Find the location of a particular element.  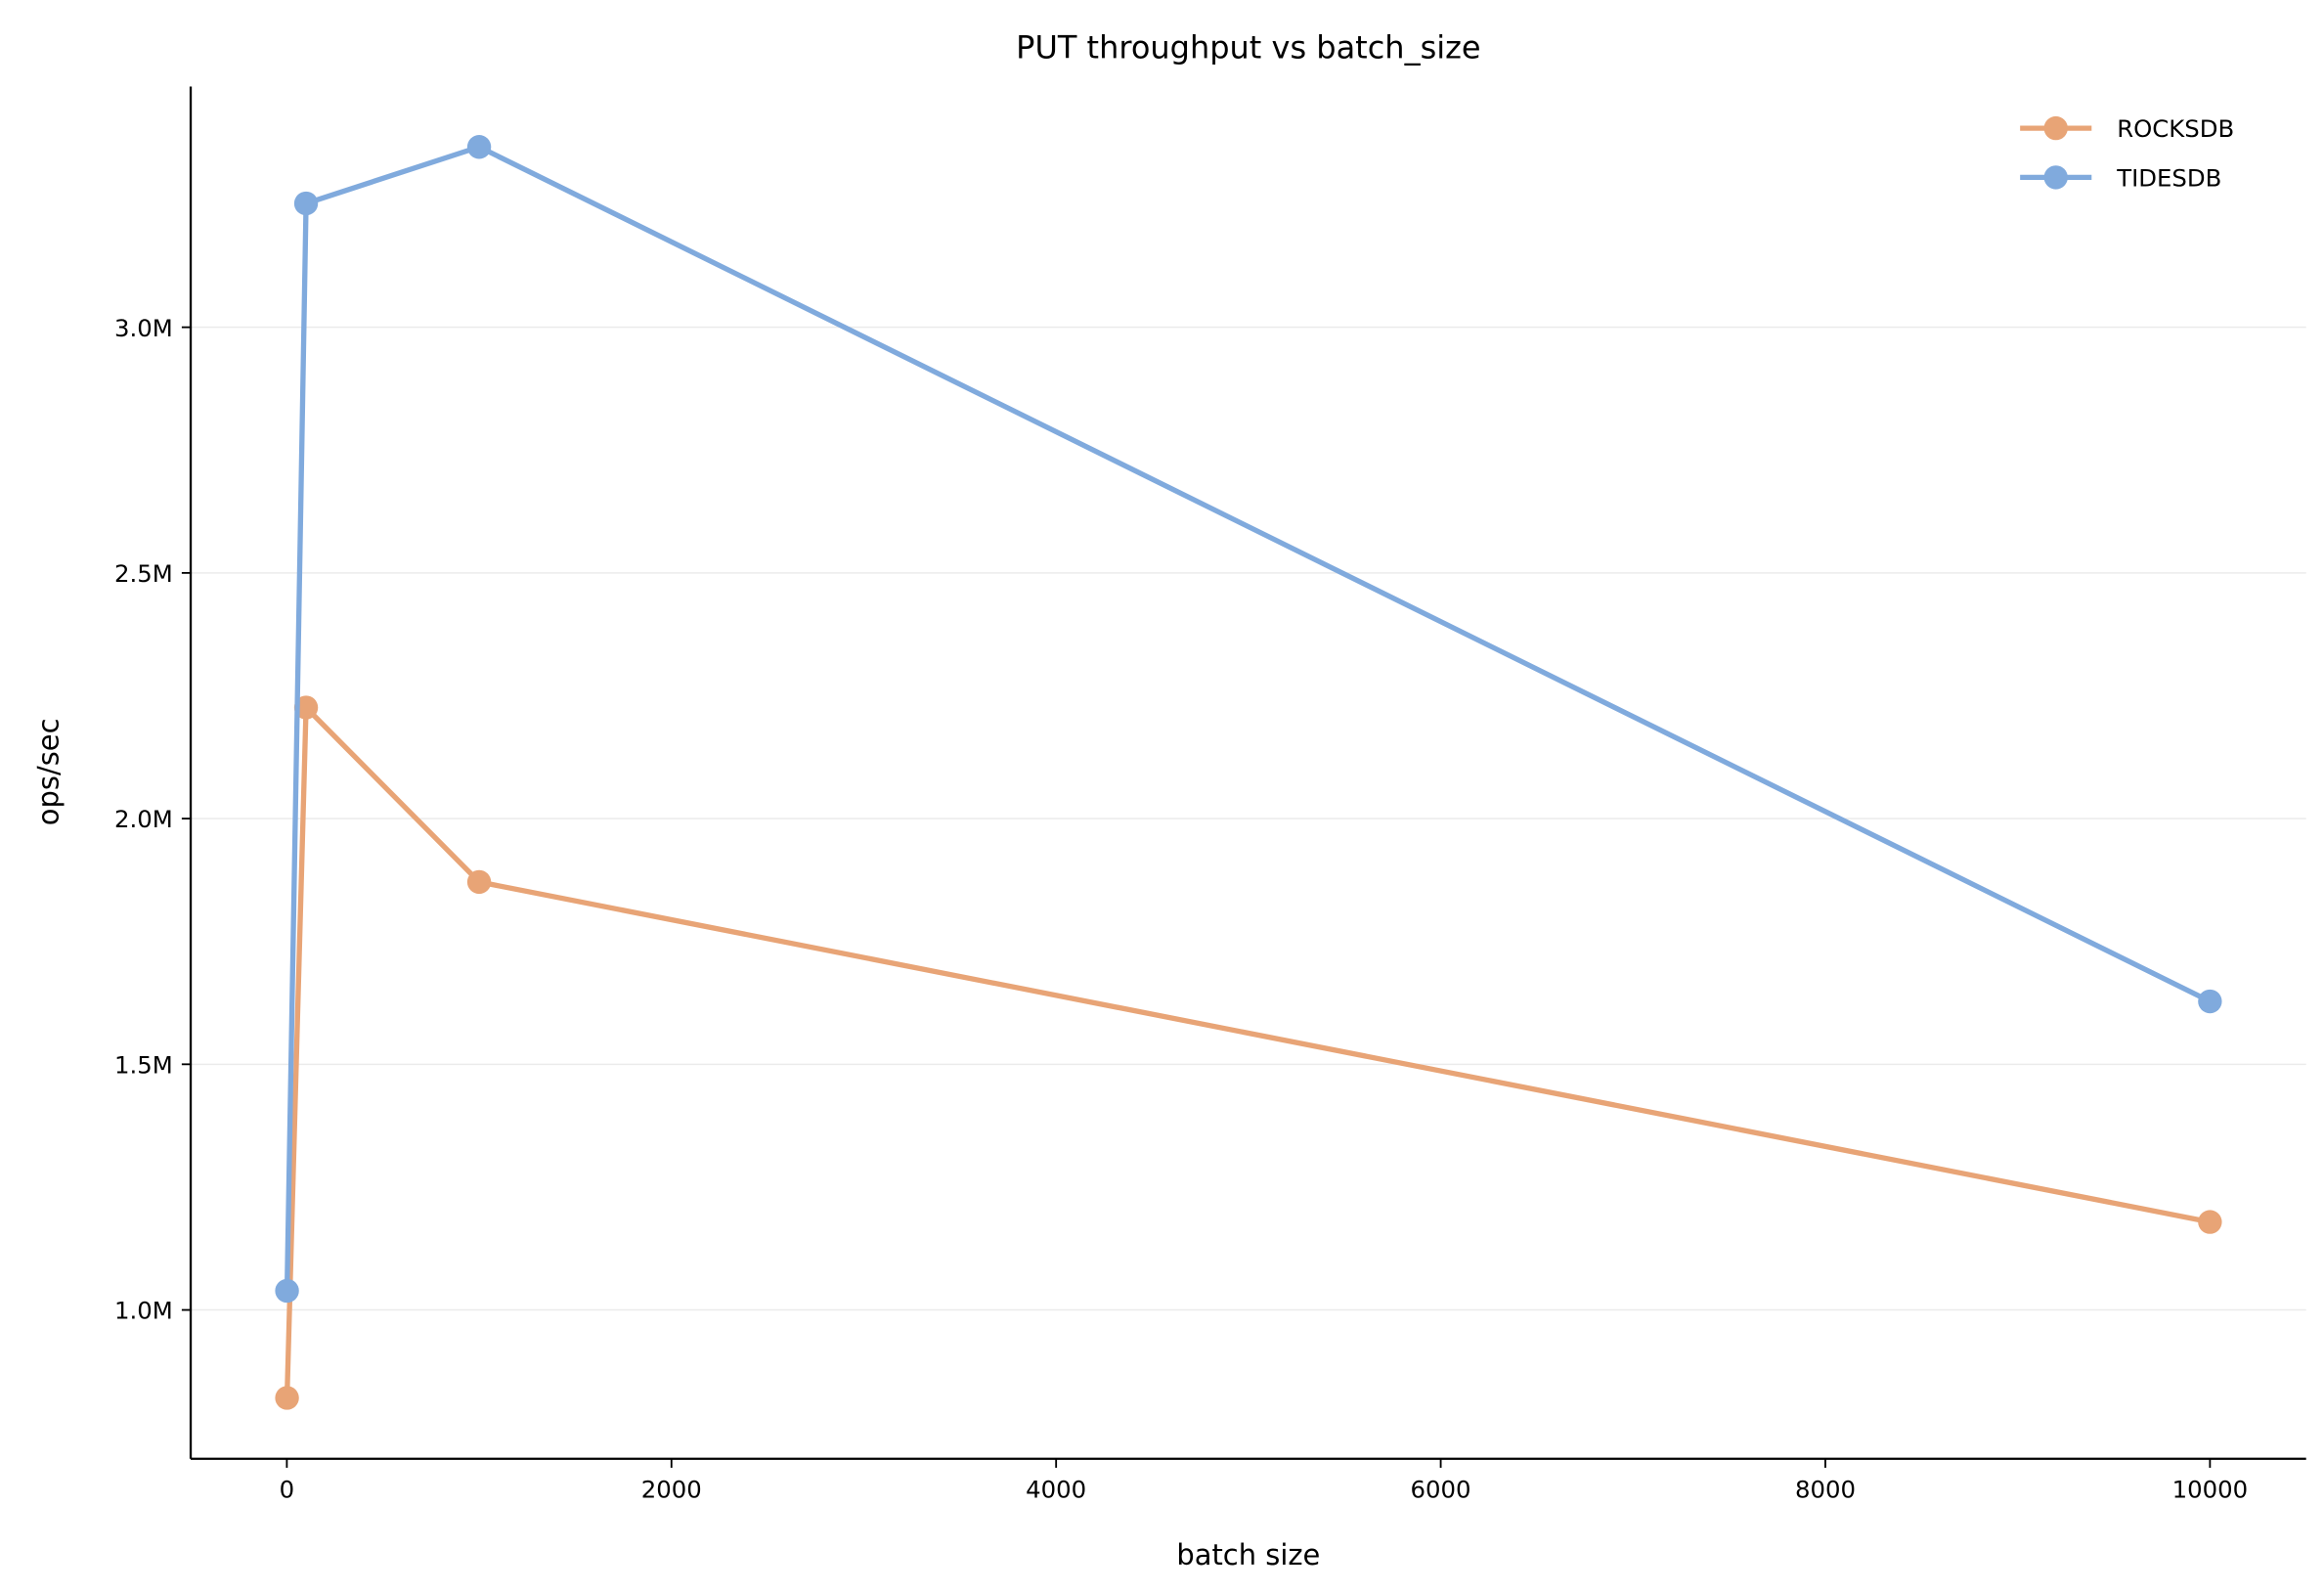

x-axis-label: batch size is located at coordinates (1248, 1554).